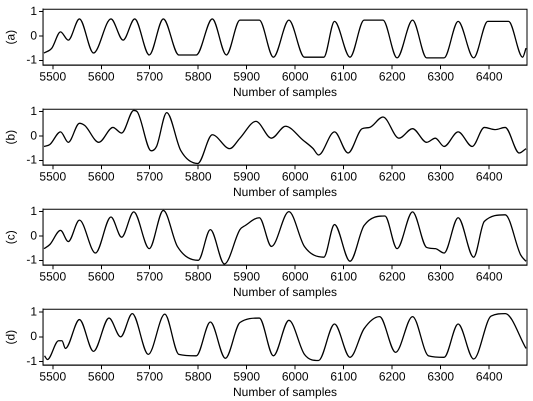  What do you see at coordinates (11, 137) in the screenshot?
I see `y-axis-title: (b)` at bounding box center [11, 137].